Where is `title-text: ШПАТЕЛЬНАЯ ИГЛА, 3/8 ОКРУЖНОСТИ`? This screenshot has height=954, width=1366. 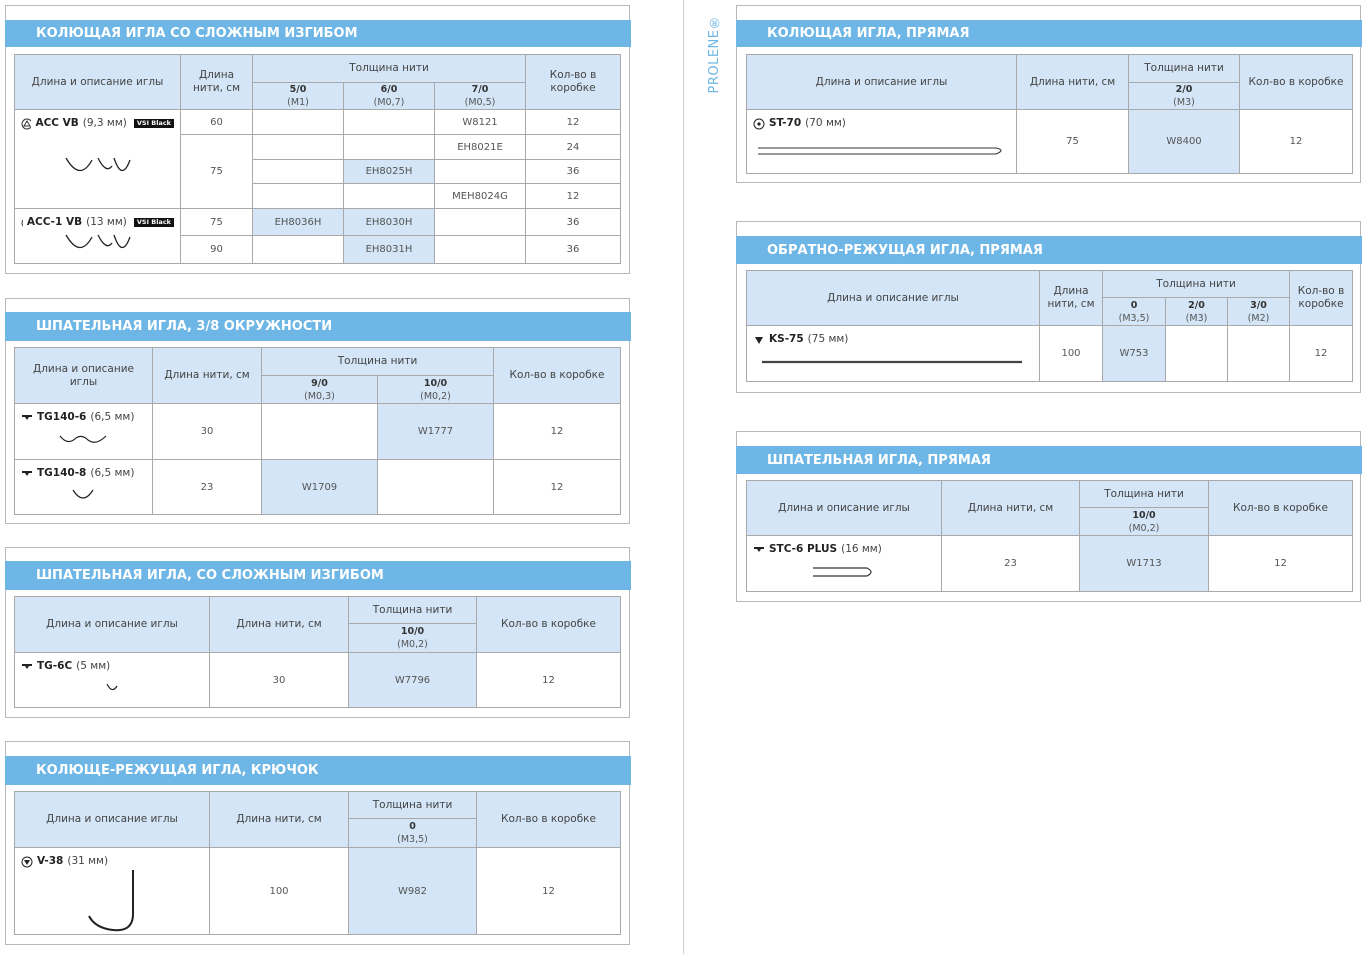 title-text: ШПАТЕЛЬНАЯ ИГЛА, 3/8 ОКРУЖНОСТИ is located at coordinates (184, 326).